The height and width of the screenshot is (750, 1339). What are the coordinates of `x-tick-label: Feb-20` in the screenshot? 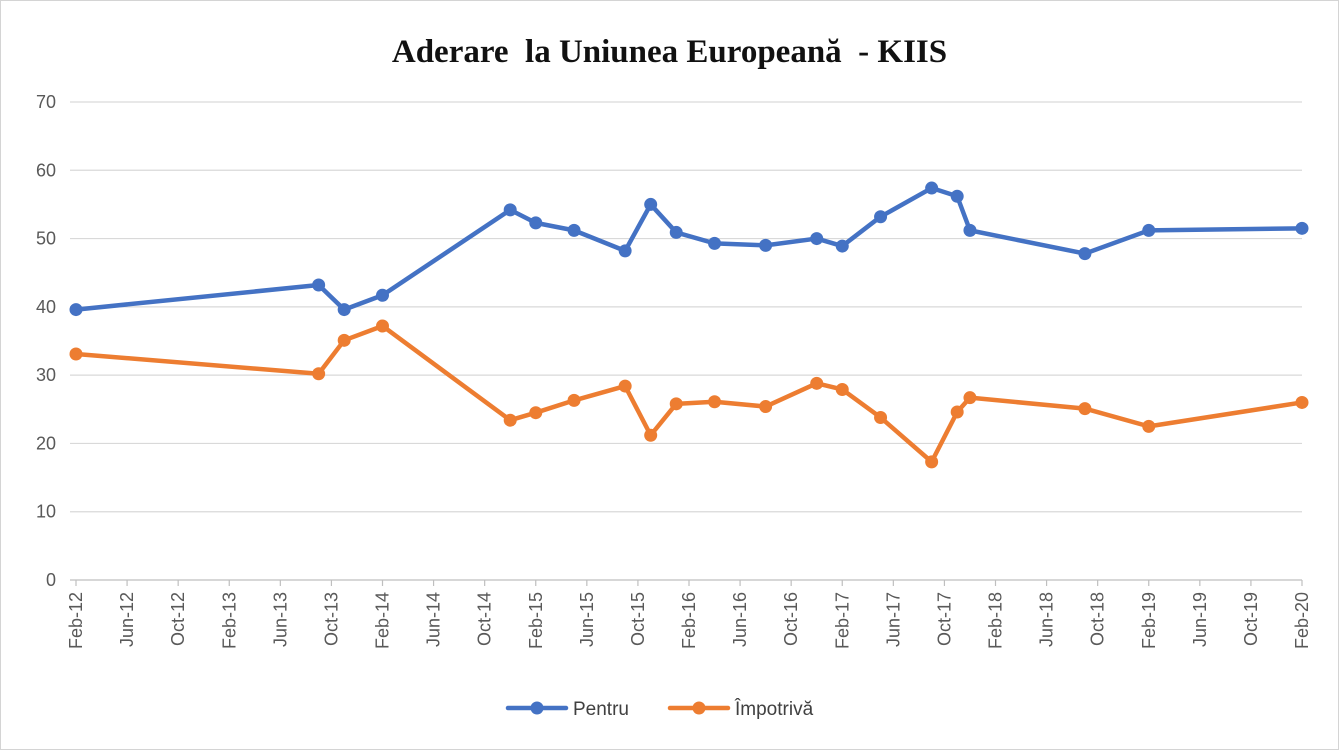 It's located at (1302, 620).